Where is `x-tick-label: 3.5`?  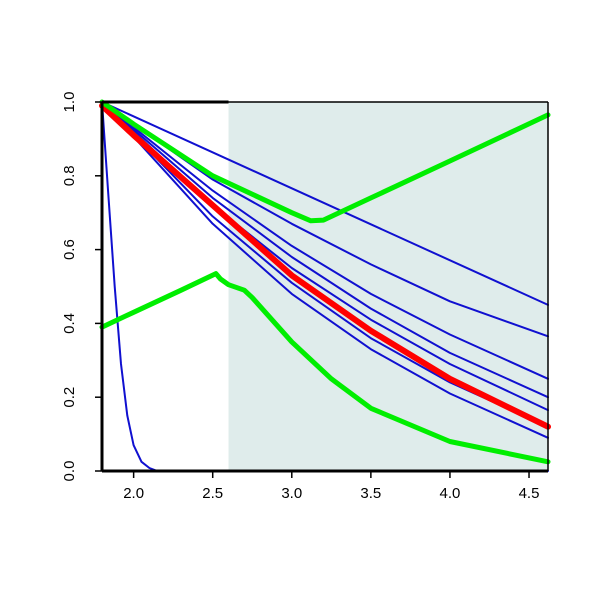
x-tick-label: 3.5 is located at coordinates (370, 493).